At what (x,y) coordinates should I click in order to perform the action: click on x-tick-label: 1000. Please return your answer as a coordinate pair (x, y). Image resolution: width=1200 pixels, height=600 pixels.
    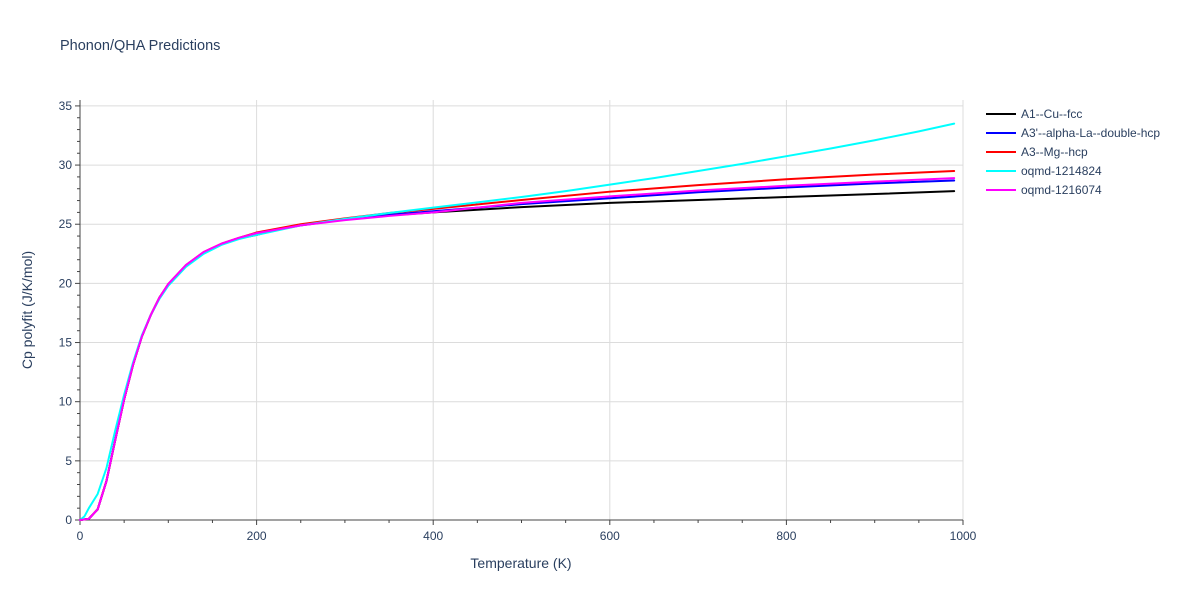
    Looking at the image, I should click on (963, 536).